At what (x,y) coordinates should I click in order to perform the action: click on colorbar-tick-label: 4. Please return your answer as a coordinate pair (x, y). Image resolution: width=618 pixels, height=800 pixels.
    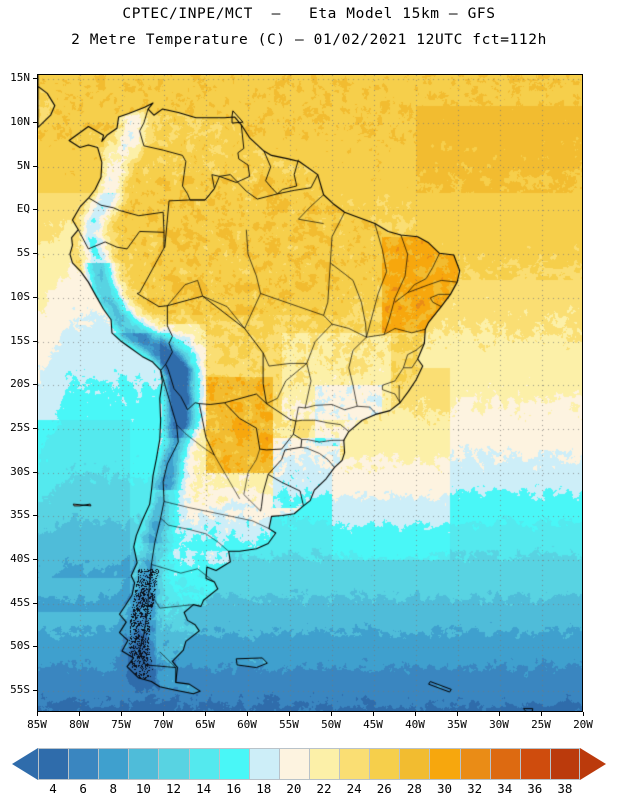
    Looking at the image, I should click on (53, 788).